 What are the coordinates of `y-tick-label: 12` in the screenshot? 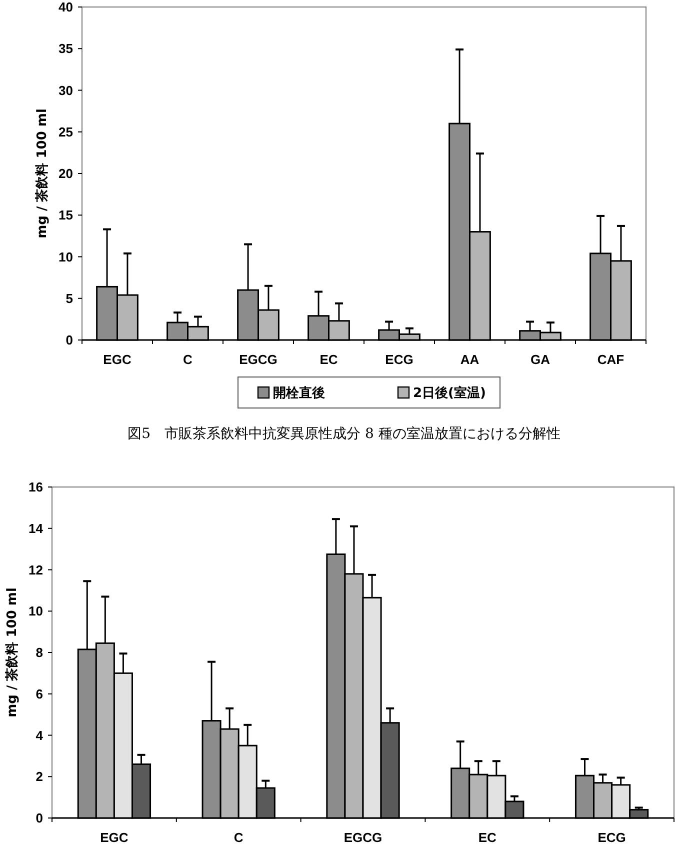 It's located at (35, 570).